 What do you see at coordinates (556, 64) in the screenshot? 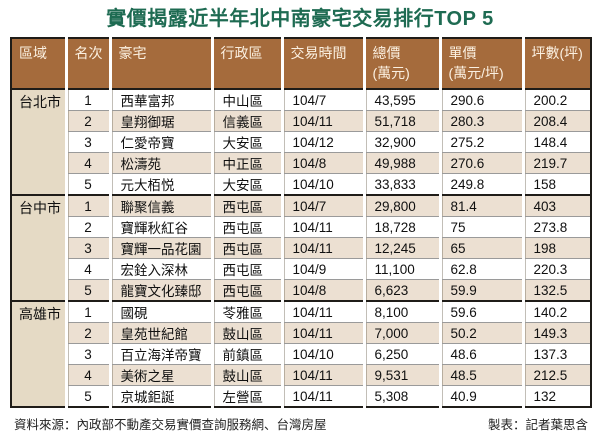
I see `column-header: 坪數(坪)` at bounding box center [556, 64].